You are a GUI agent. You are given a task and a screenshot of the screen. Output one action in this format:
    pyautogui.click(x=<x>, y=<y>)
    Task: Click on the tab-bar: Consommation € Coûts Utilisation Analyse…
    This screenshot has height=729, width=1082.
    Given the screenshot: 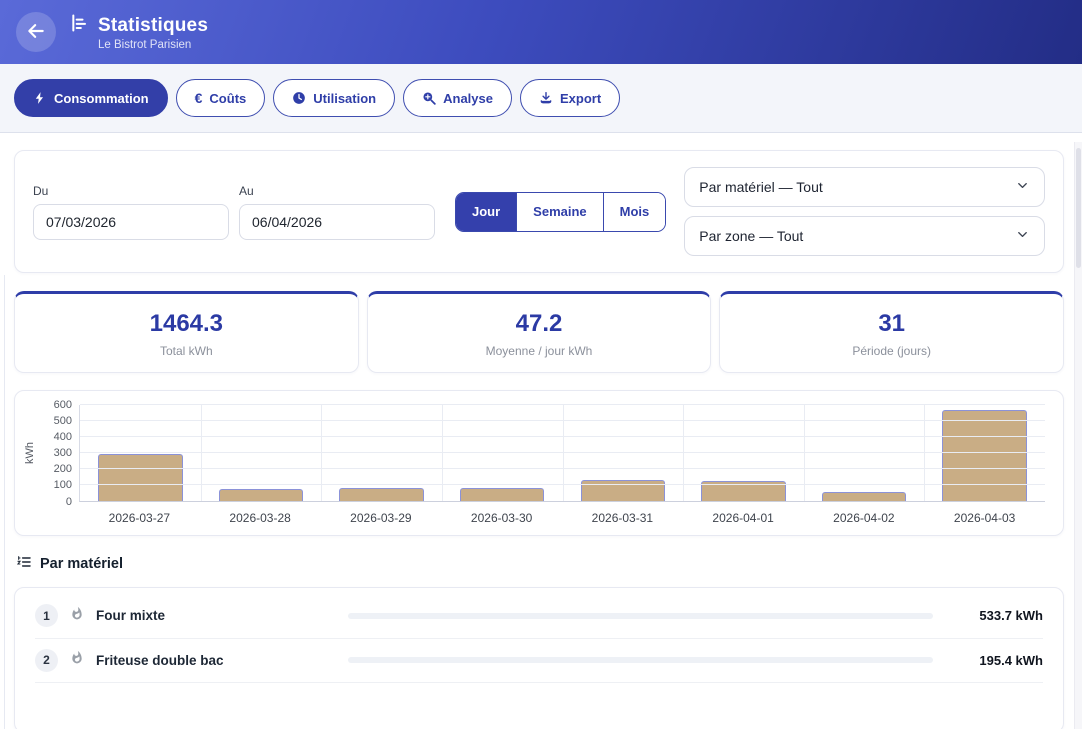 What is the action you would take?
    pyautogui.click(x=541, y=98)
    